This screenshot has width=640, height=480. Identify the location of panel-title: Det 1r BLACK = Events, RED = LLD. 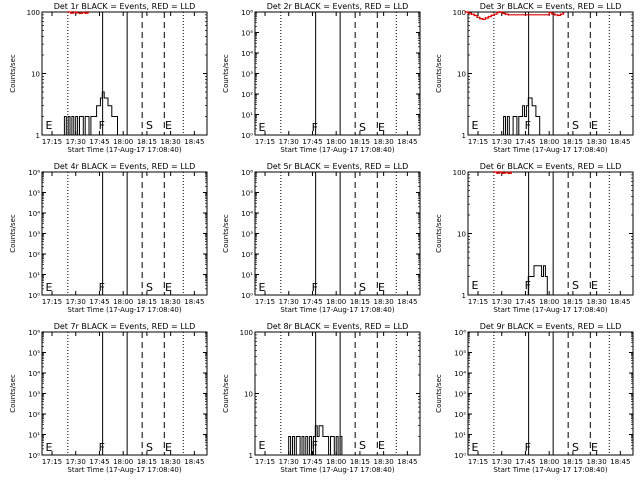
(125, 6).